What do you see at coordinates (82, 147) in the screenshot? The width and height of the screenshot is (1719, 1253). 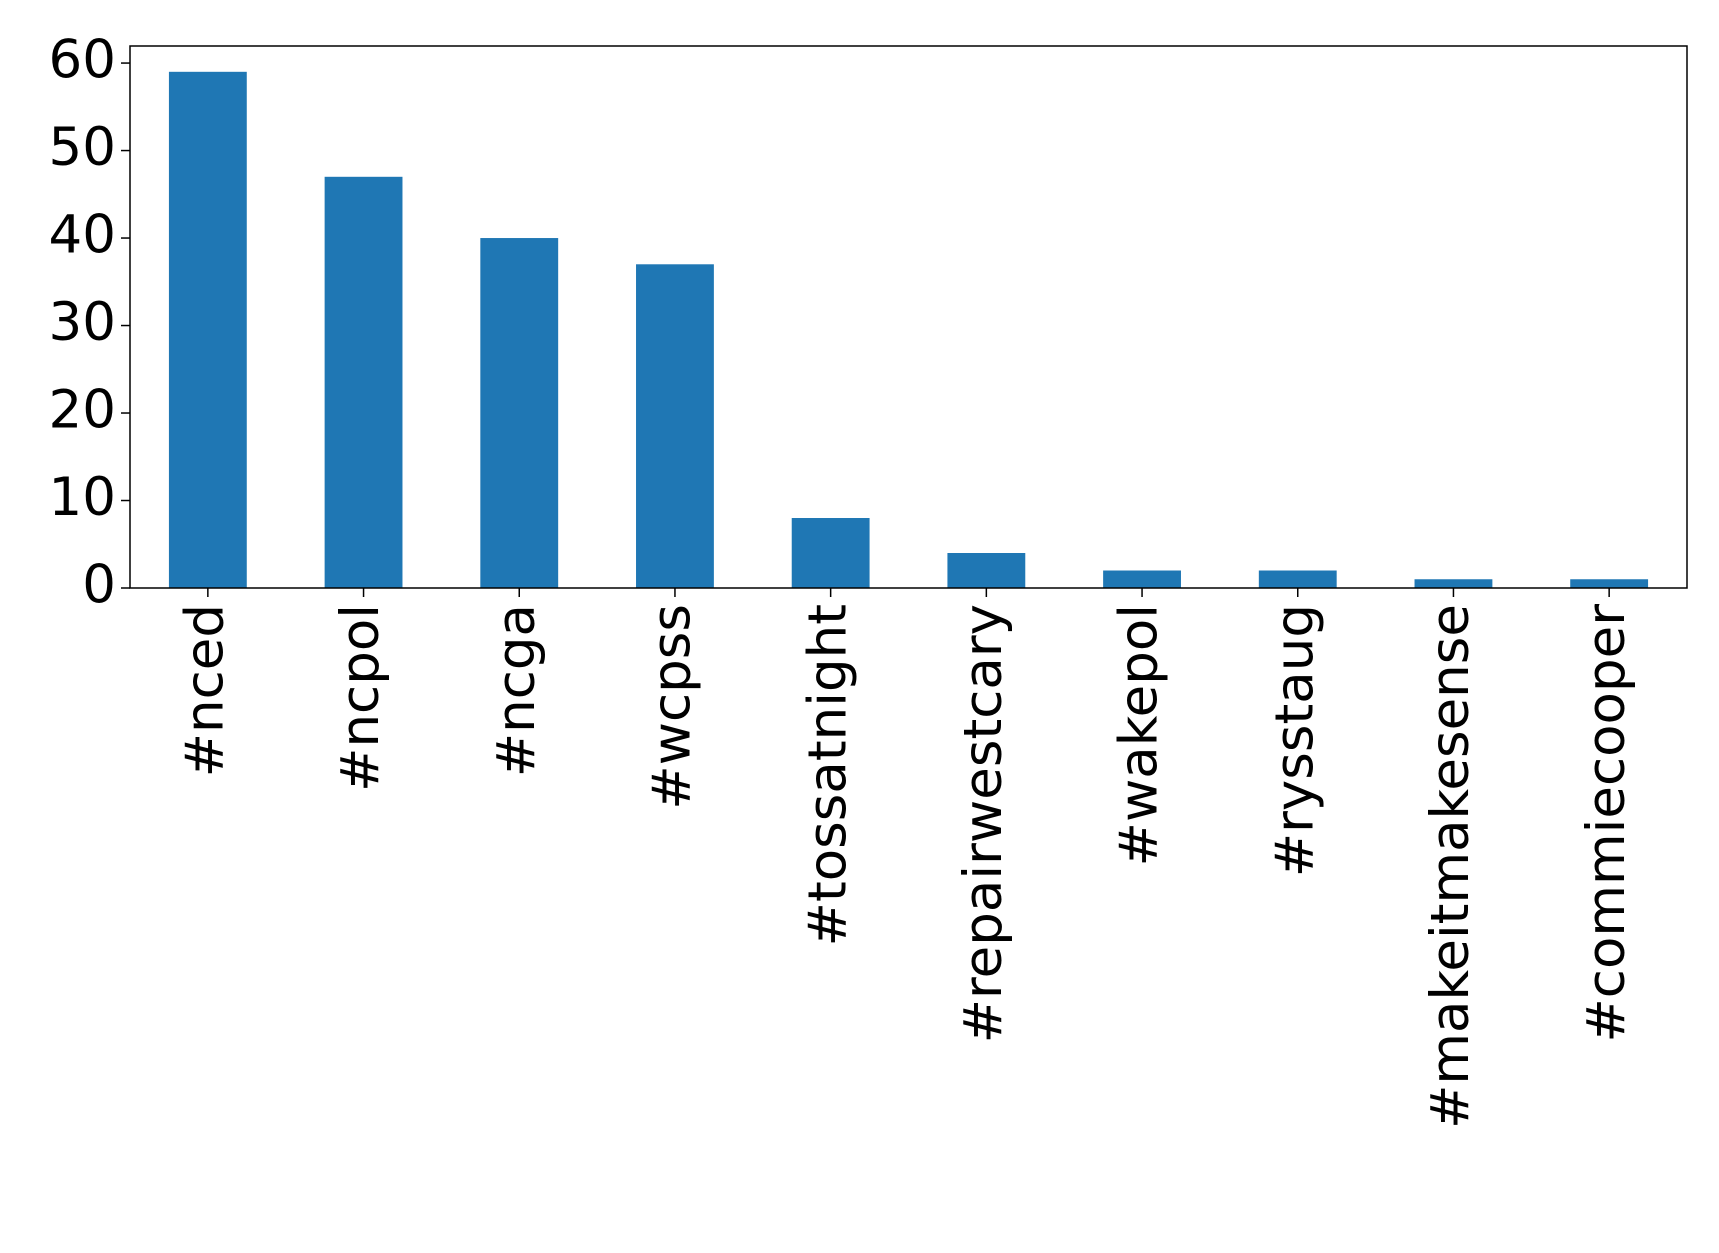 I see `y-tick-label: 50` at bounding box center [82, 147].